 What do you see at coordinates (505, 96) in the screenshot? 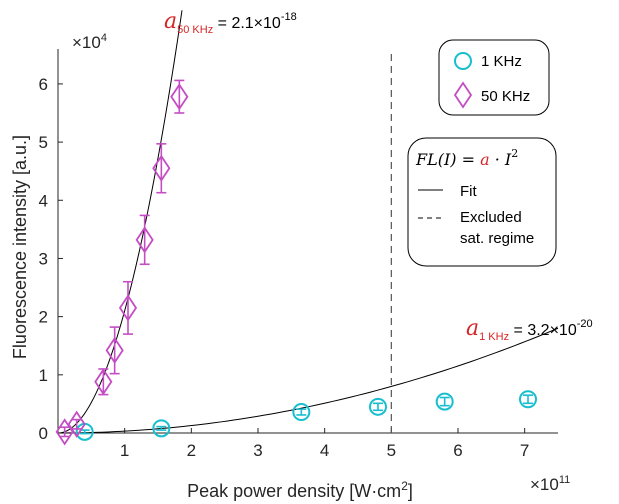
I see `legend-label-50khz: 50 KHz` at bounding box center [505, 96].